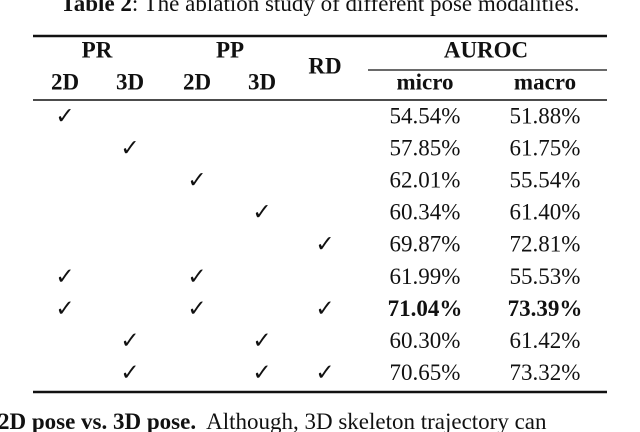 Image resolution: width=640 pixels, height=432 pixels. What do you see at coordinates (545, 81) in the screenshot?
I see `sub-header: macro` at bounding box center [545, 81].